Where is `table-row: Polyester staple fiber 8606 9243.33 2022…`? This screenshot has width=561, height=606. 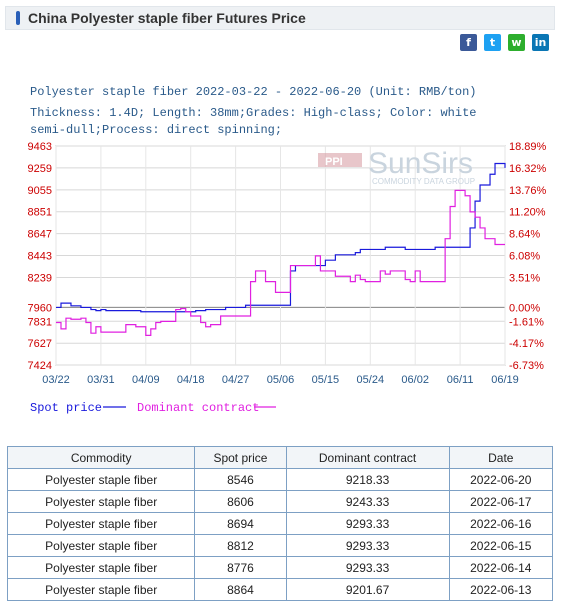 table-row: Polyester staple fiber 8606 9243.33 2022… is located at coordinates (280, 501).